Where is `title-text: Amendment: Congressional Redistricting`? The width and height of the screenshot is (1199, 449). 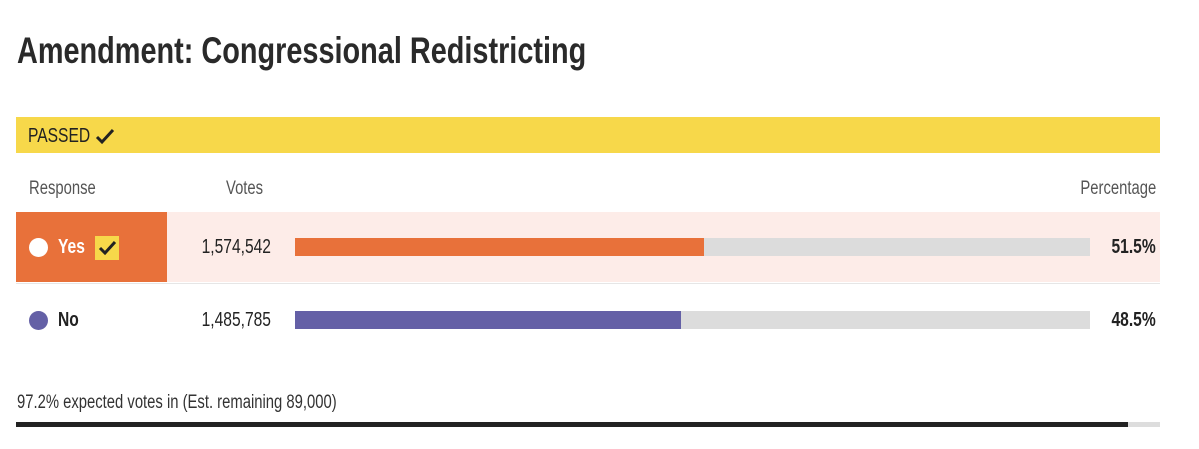 title-text: Amendment: Congressional Redistricting is located at coordinates (302, 50).